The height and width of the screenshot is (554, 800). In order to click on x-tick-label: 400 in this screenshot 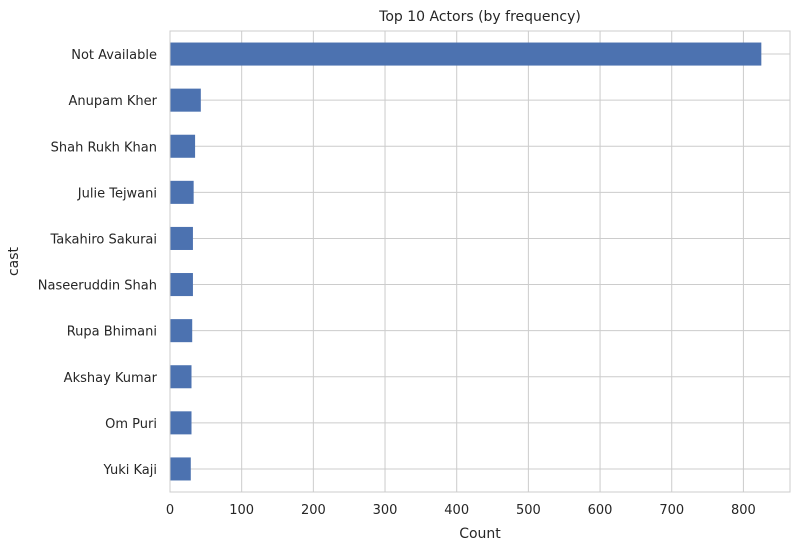, I will do `click(456, 510)`.